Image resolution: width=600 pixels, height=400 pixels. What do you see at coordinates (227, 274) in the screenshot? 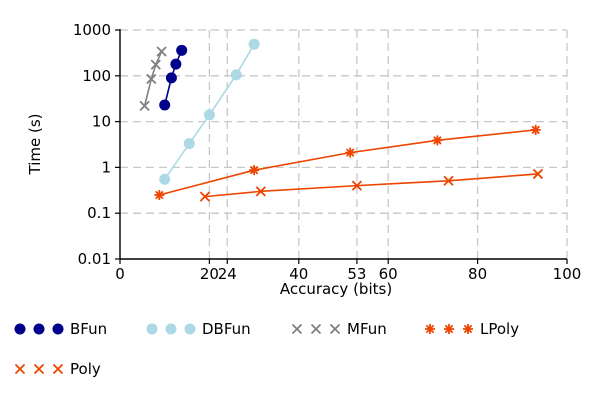
I see `x-tick-label-2: 24` at bounding box center [227, 274].